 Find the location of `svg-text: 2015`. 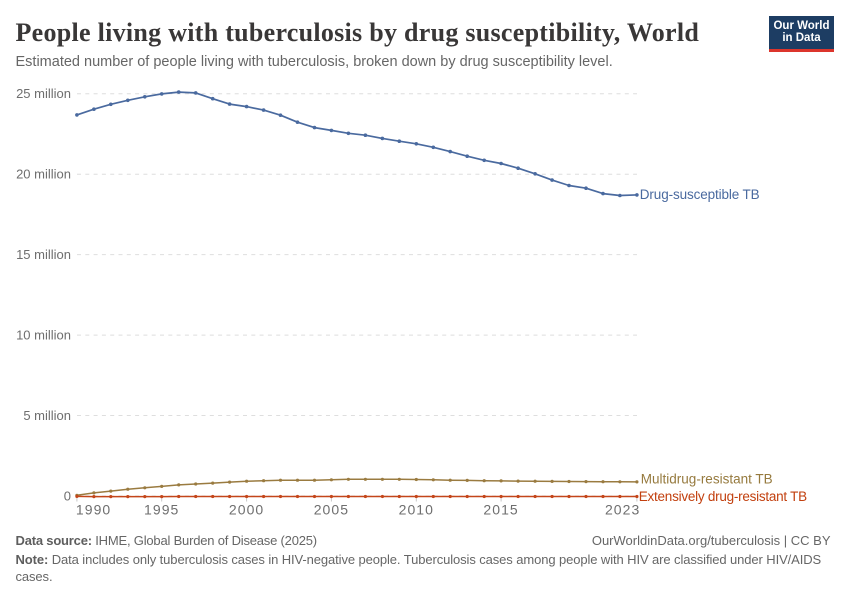

svg-text: 2015 is located at coordinates (500, 510).